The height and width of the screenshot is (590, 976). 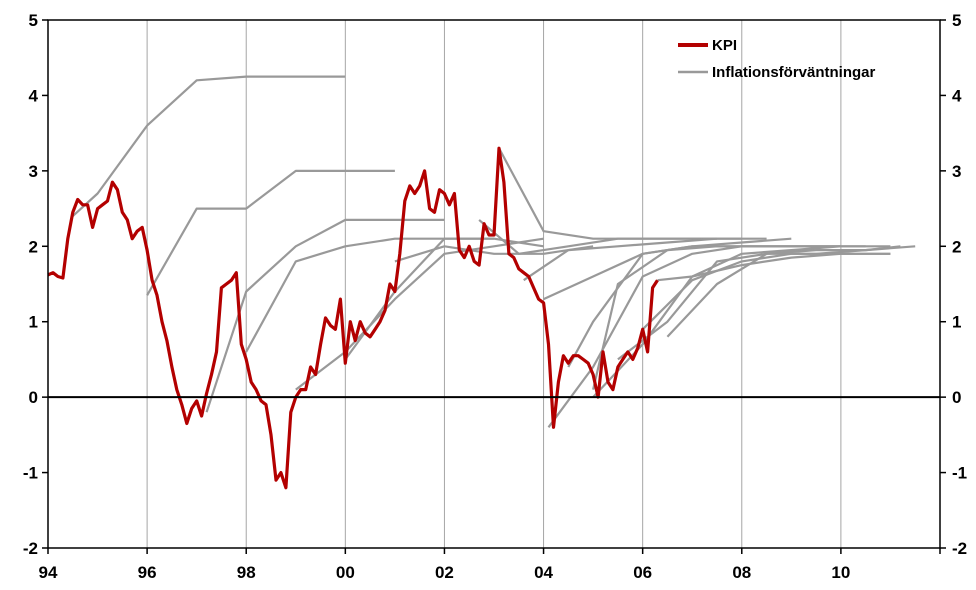 I want to click on y-tick-label-right: 5, so click(x=956, y=20).